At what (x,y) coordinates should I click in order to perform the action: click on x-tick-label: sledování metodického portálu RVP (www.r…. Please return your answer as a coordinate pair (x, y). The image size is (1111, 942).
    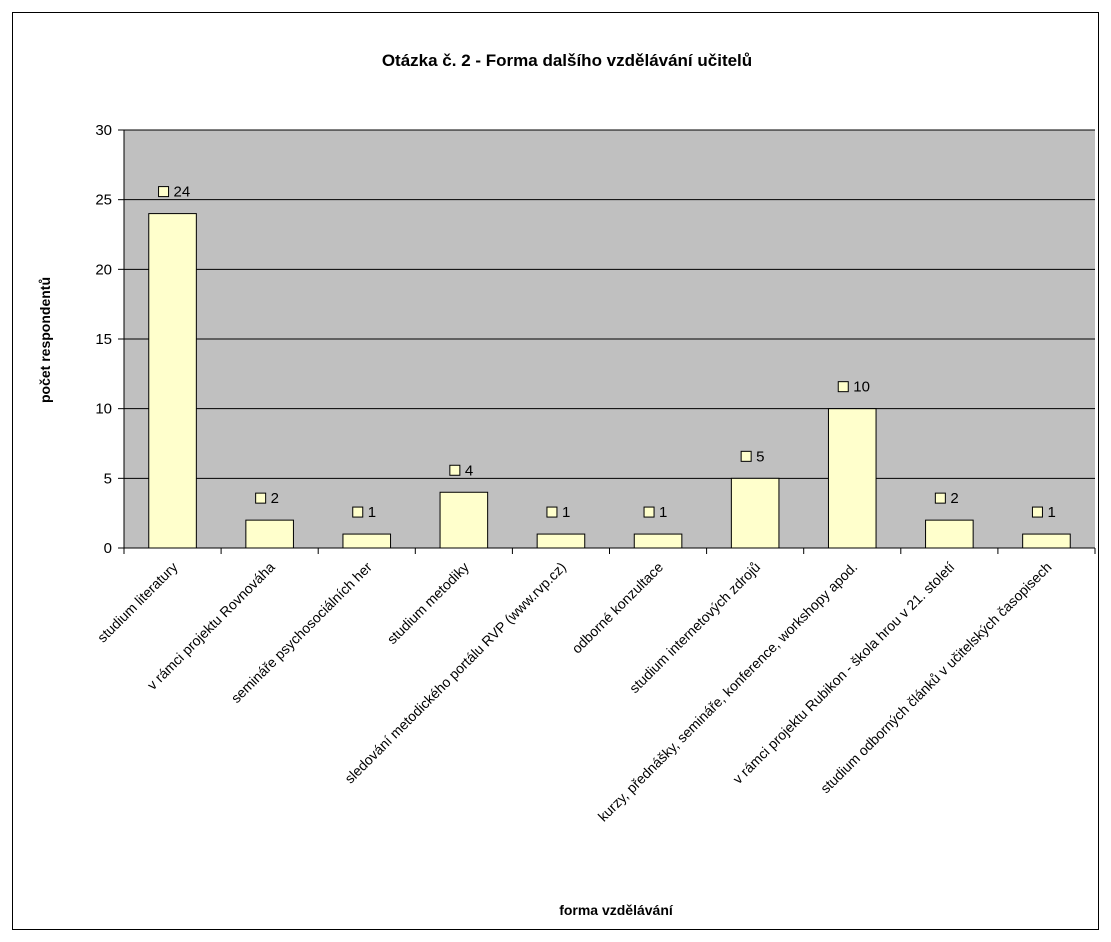
    Looking at the image, I should click on (455, 673).